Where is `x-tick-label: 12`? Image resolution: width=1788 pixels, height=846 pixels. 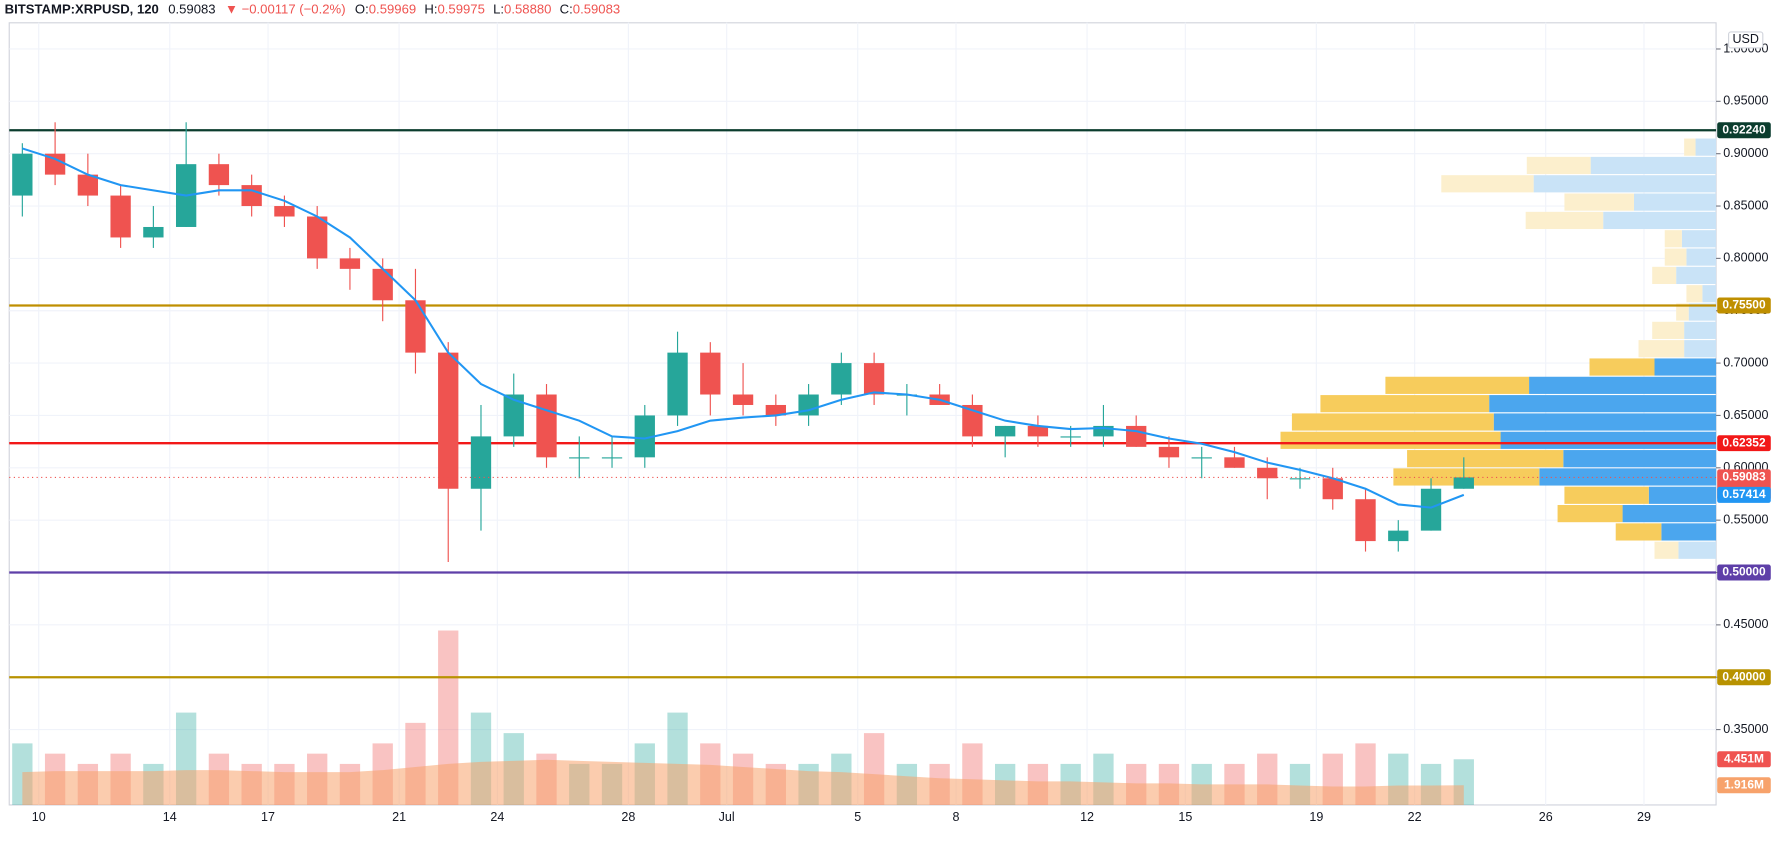 x-tick-label: 12 is located at coordinates (1087, 817).